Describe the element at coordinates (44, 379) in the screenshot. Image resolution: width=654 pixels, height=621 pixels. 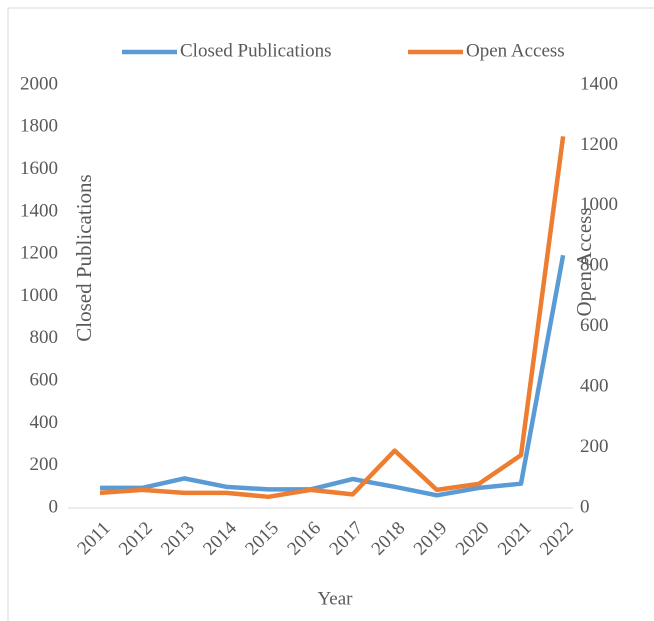
I see `y-tick-label: 600` at that location.